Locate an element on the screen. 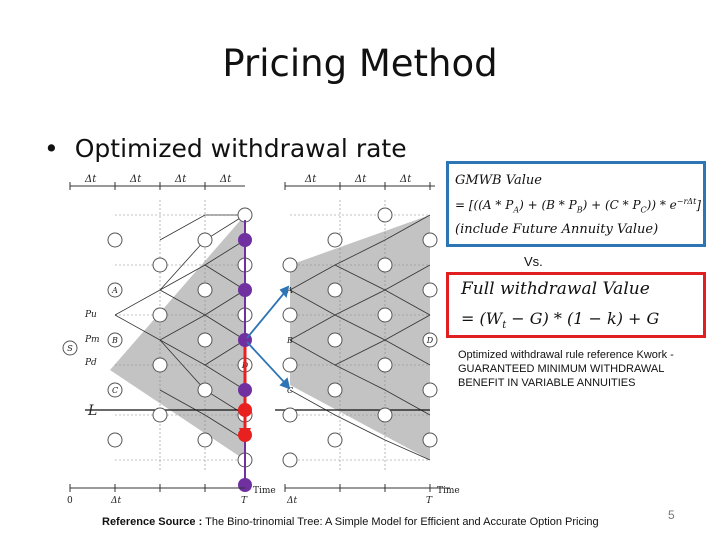 Image resolution: width=720 pixels, height=540 pixels. top-axis-left is located at coordinates (157, 186).